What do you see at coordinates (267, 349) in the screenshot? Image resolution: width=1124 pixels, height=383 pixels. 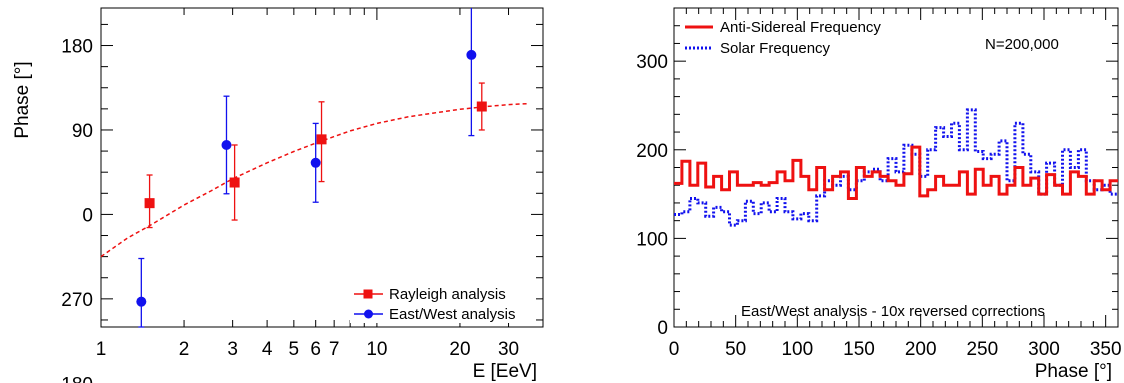 I see `x-tick-label: 4` at bounding box center [267, 349].